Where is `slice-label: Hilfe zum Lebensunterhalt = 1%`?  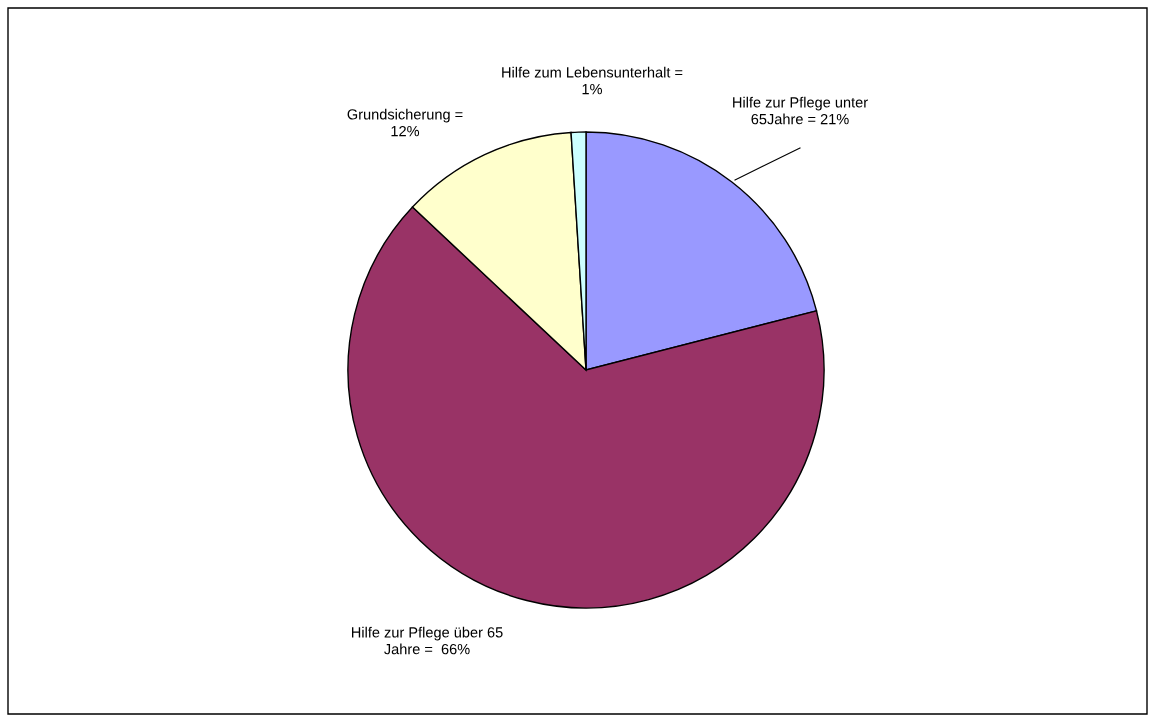
slice-label: Hilfe zum Lebensunterhalt = 1% is located at coordinates (592, 80).